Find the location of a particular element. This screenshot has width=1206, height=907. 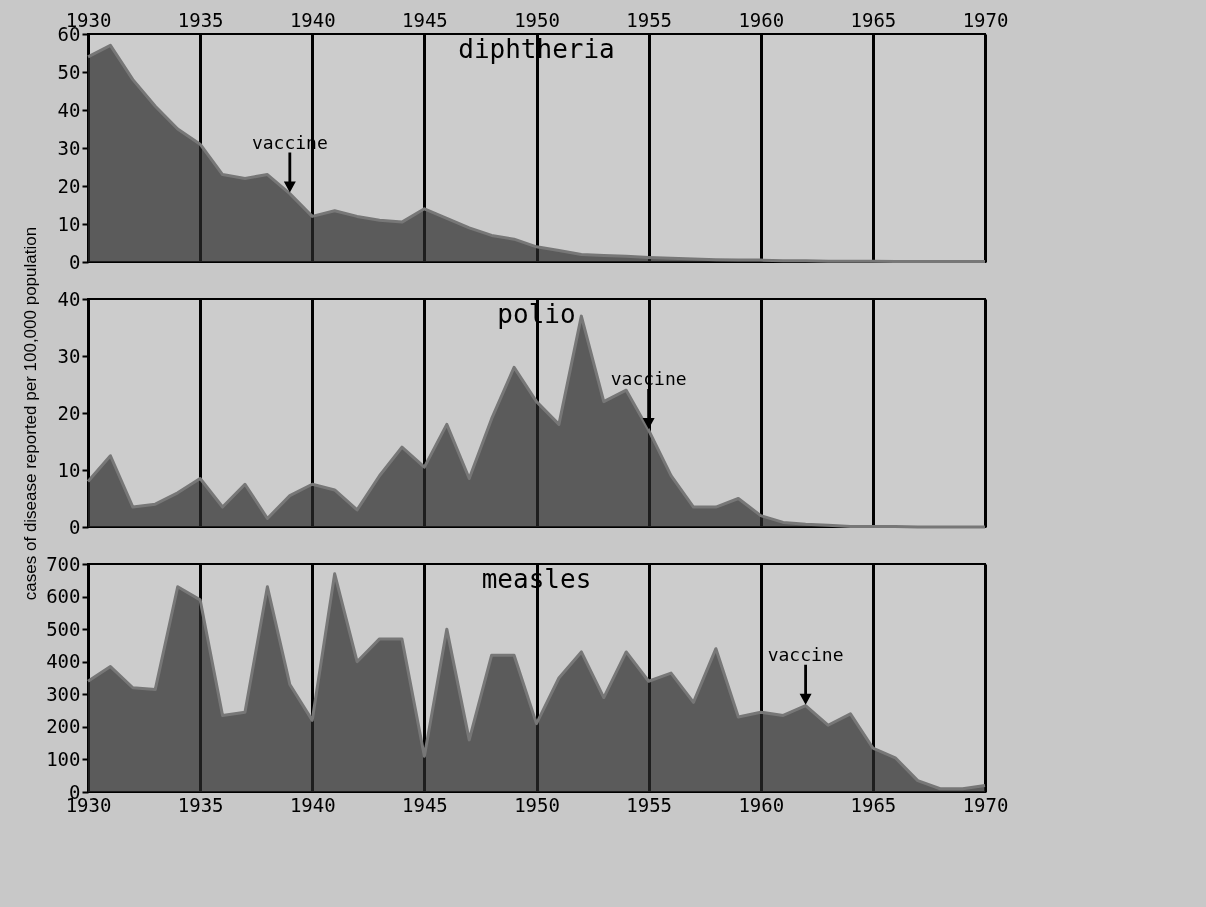

y-tick-label: 100 is located at coordinates (63, 758).